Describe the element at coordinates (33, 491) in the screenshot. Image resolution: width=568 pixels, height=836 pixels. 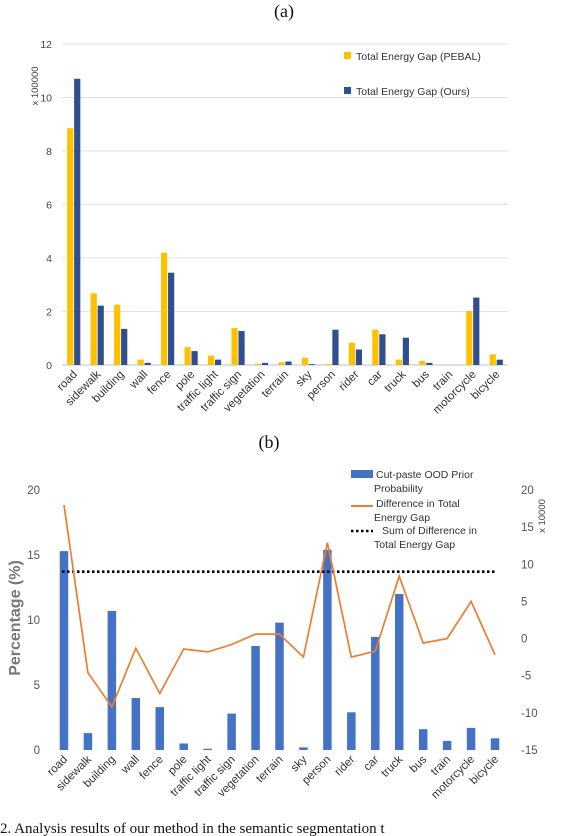
I see `chart-b-y-tick-20: 20` at that location.